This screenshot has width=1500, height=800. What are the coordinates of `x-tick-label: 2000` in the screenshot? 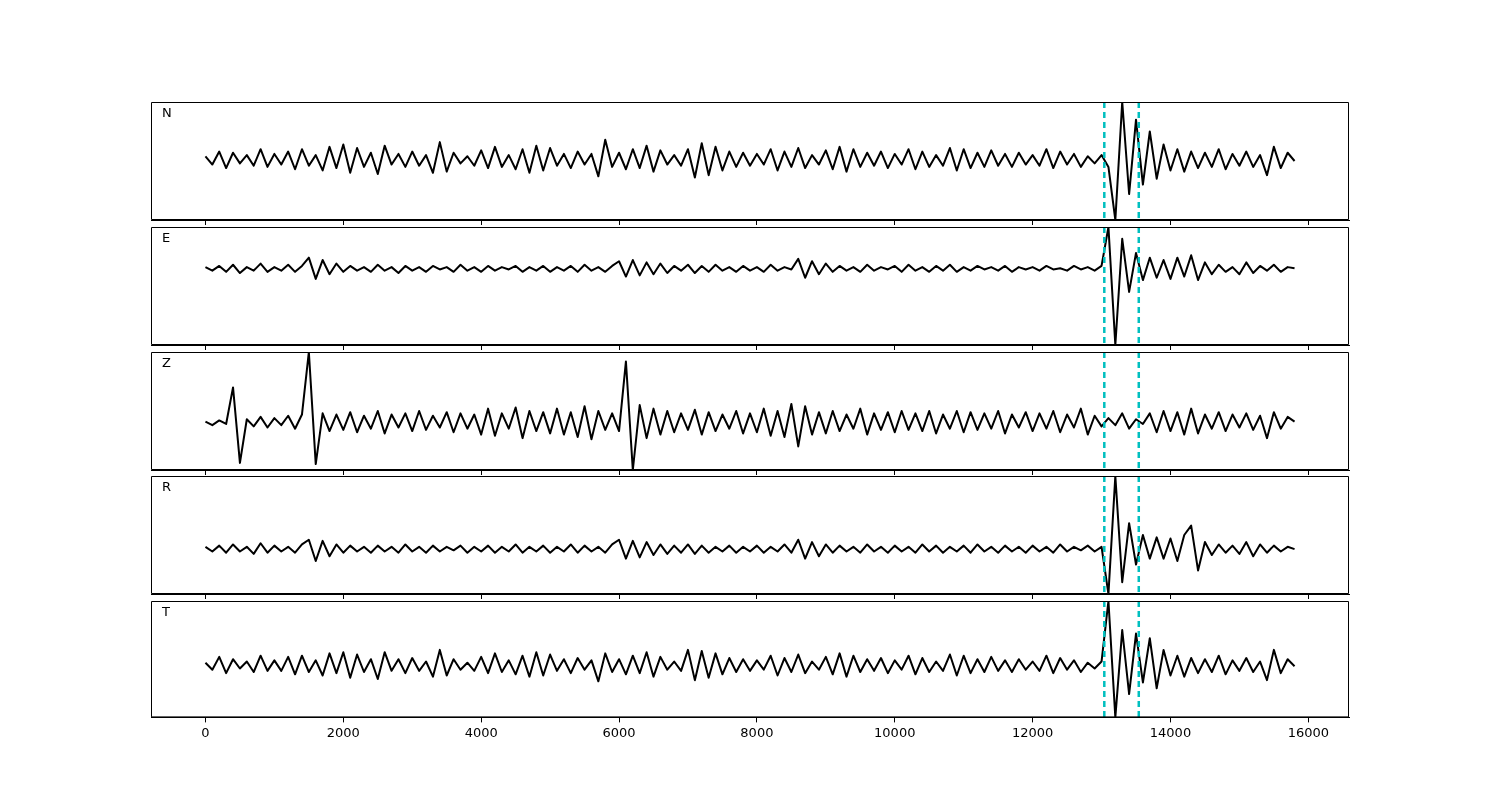 It's located at (343, 732).